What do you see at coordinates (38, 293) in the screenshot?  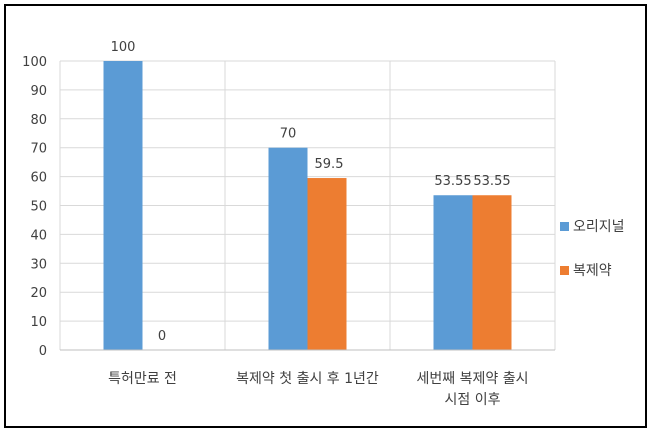 I see `y-tick-label-20: 20` at bounding box center [38, 293].